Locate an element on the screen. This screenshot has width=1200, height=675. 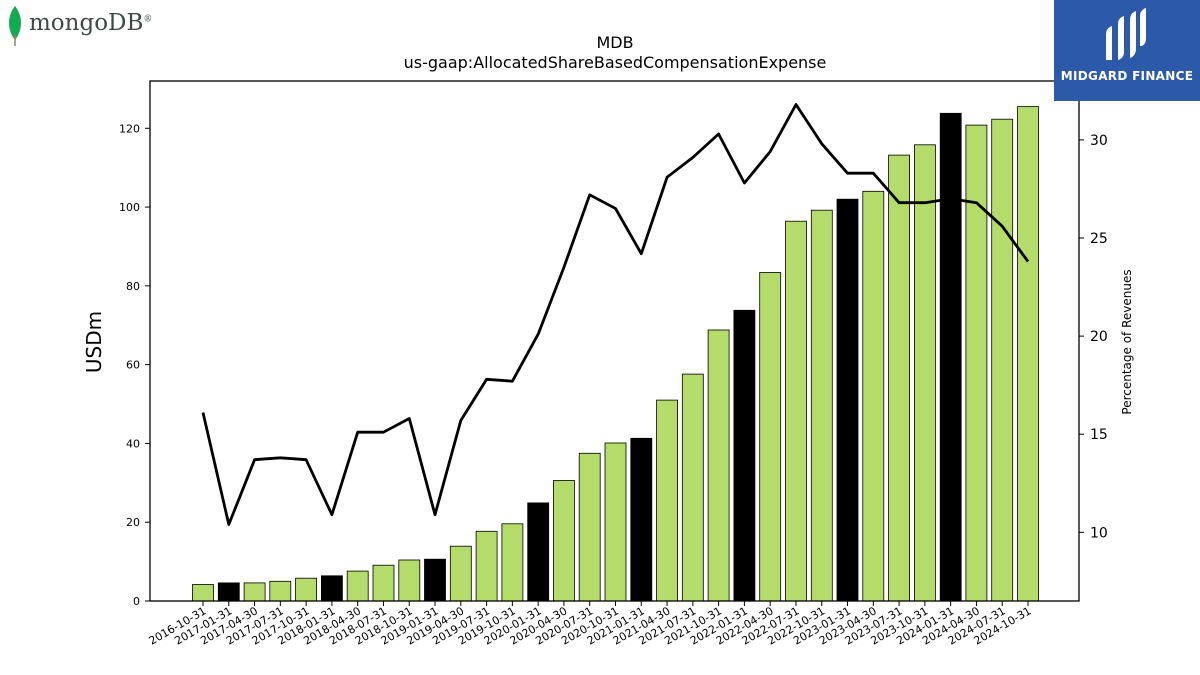
chart-title: MDB is located at coordinates (615, 42).